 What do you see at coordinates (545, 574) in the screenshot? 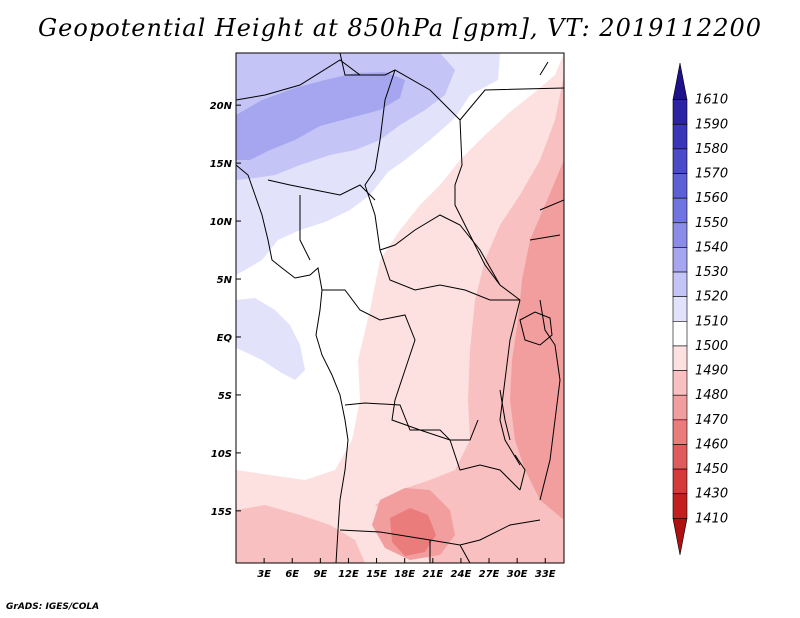
I see `lon-tick-label: 33E` at bounding box center [545, 574].